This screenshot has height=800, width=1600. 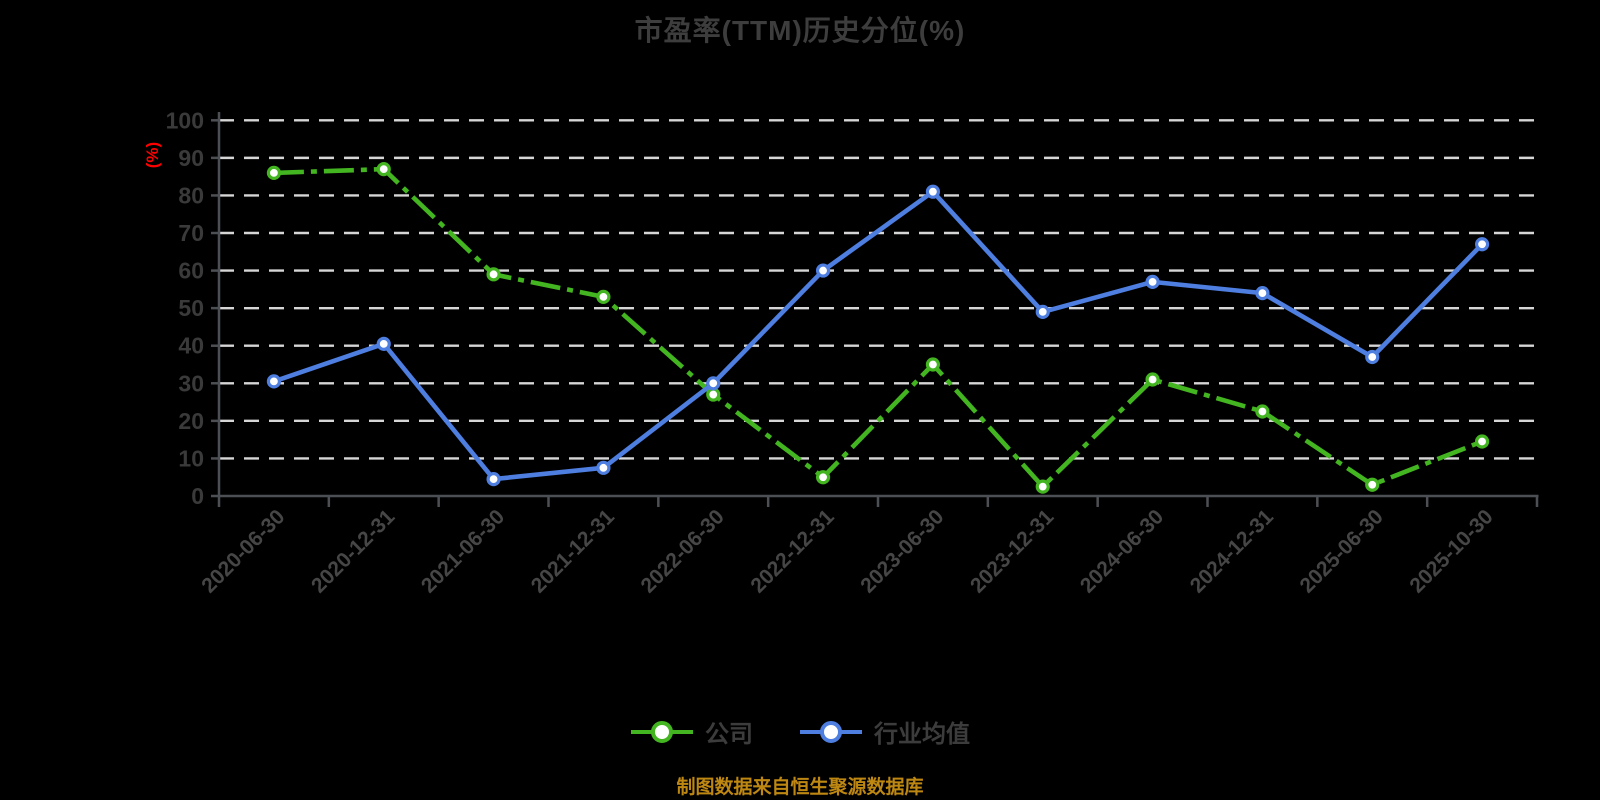 What do you see at coordinates (191, 271) in the screenshot?
I see `y-tick-label: 60` at bounding box center [191, 271].